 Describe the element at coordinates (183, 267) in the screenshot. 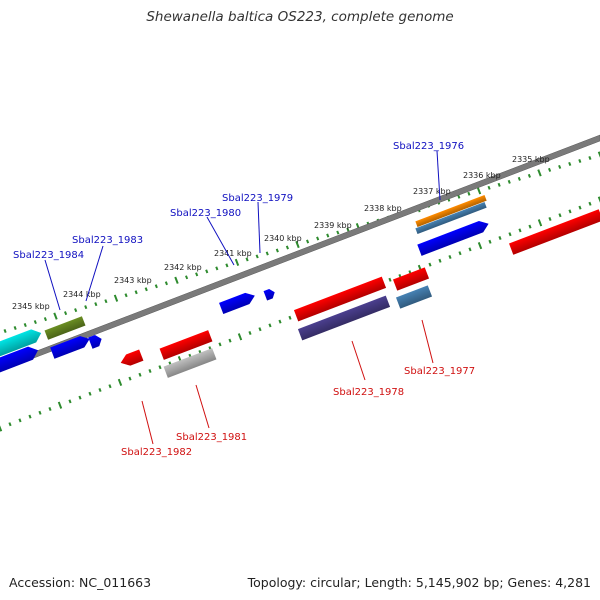

I see `scale-label: 2342 kbp` at that location.